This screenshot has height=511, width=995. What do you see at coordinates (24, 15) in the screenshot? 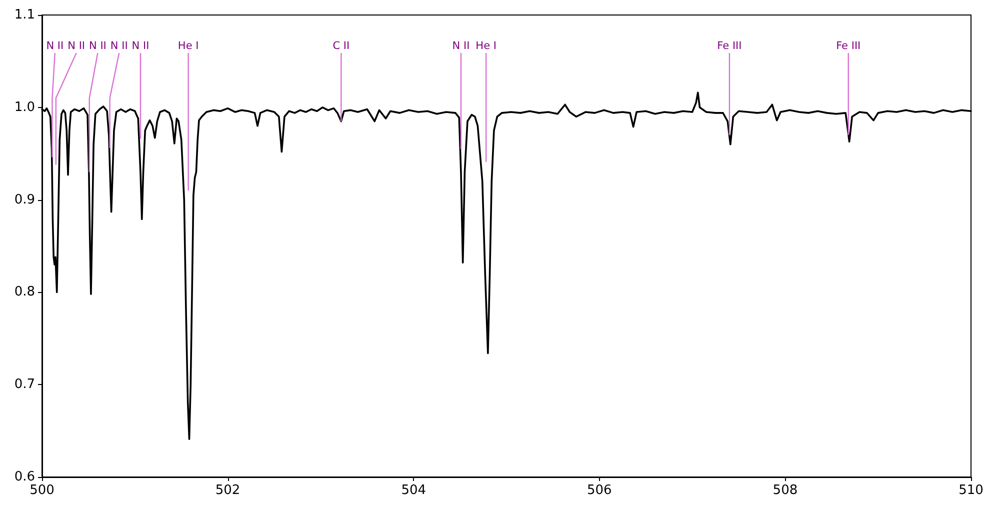
I see `y-tick-label: 1.1` at bounding box center [24, 15].